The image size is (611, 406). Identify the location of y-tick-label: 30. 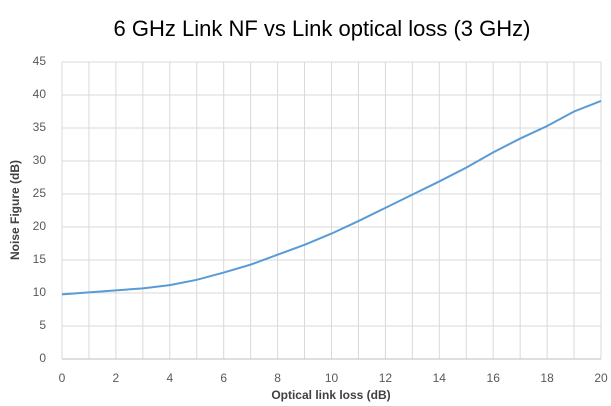
(40, 160).